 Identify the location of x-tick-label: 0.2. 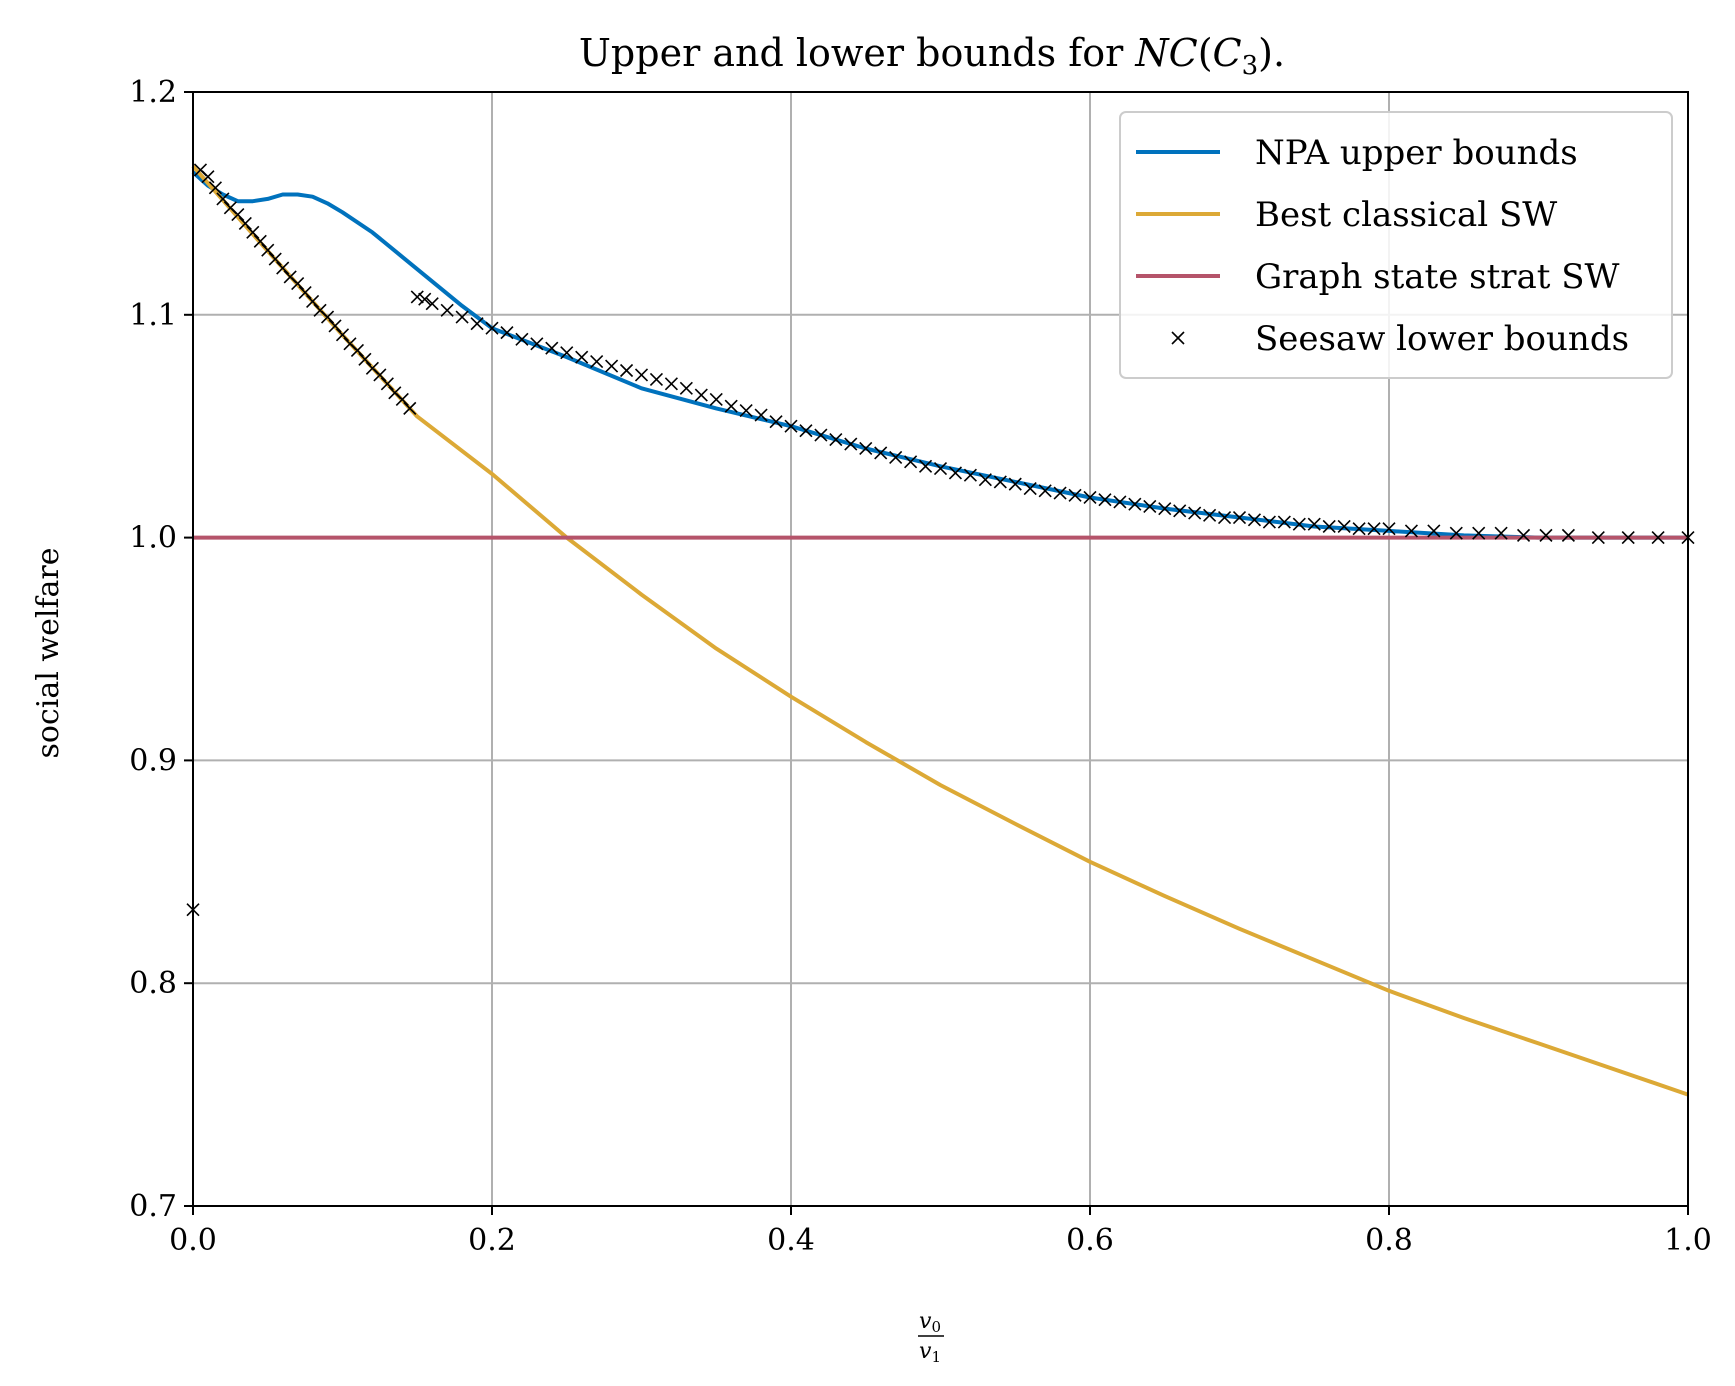
(492, 1240).